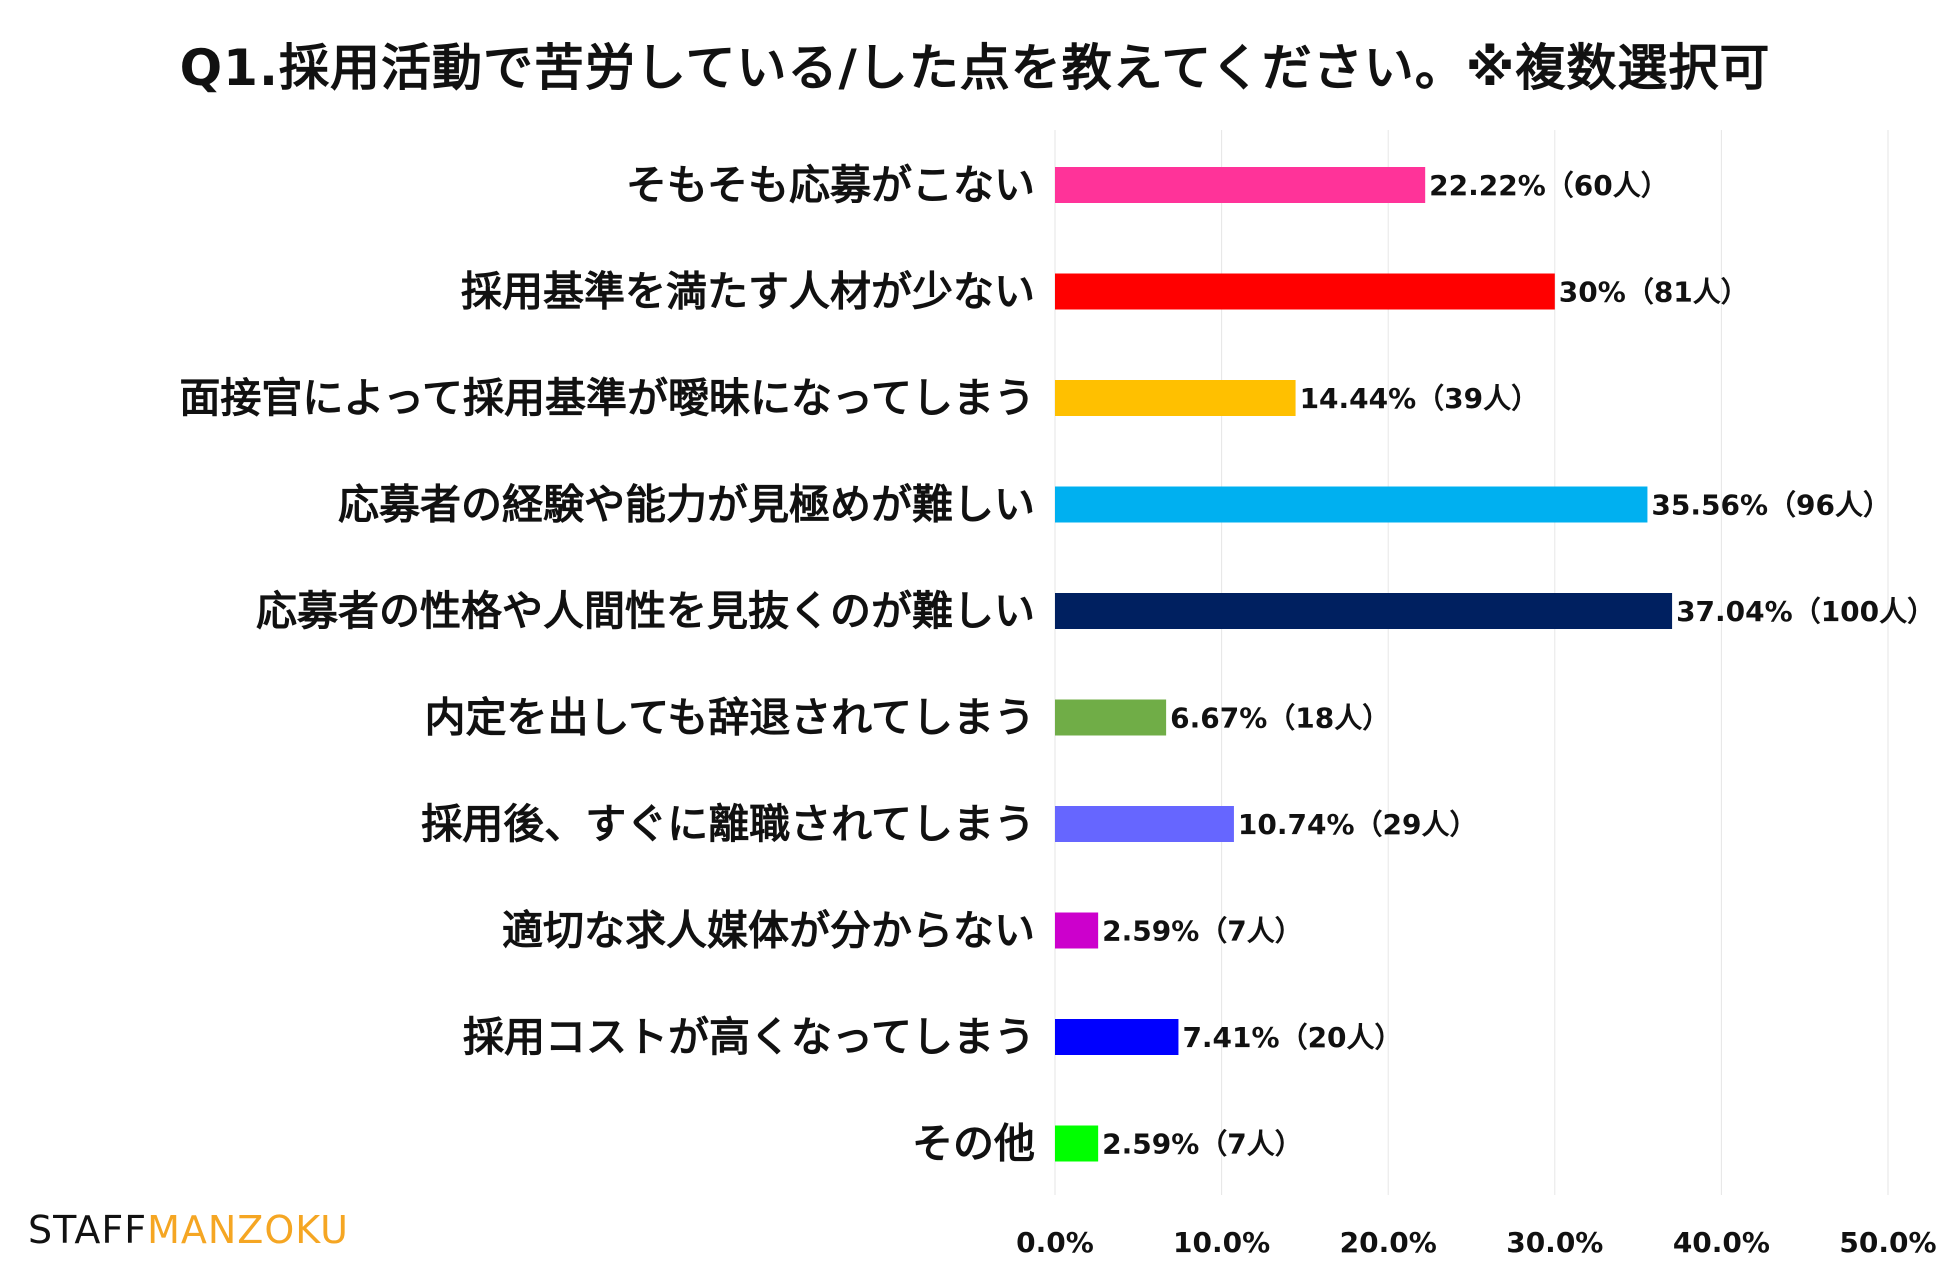 The width and height of the screenshot is (1950, 1272). I want to click on logo-part-manzoku: MANZOKU, so click(248, 1230).